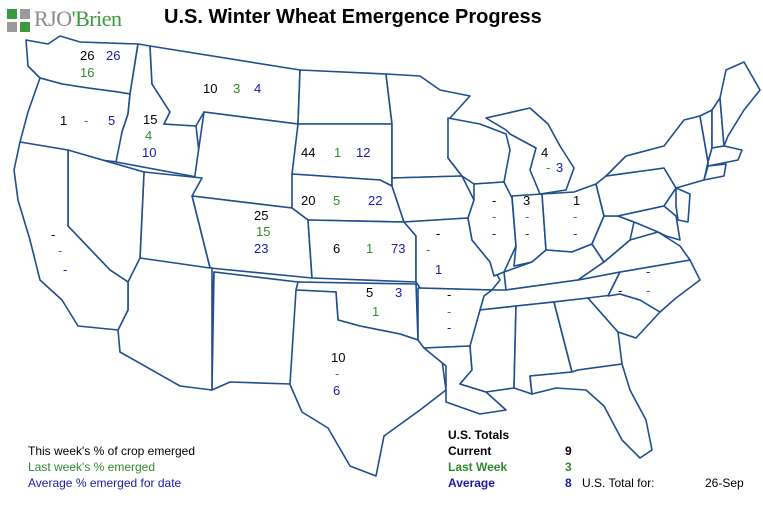 The image size is (763, 516). Describe the element at coordinates (740, 104) in the screenshot. I see `state-me` at that location.